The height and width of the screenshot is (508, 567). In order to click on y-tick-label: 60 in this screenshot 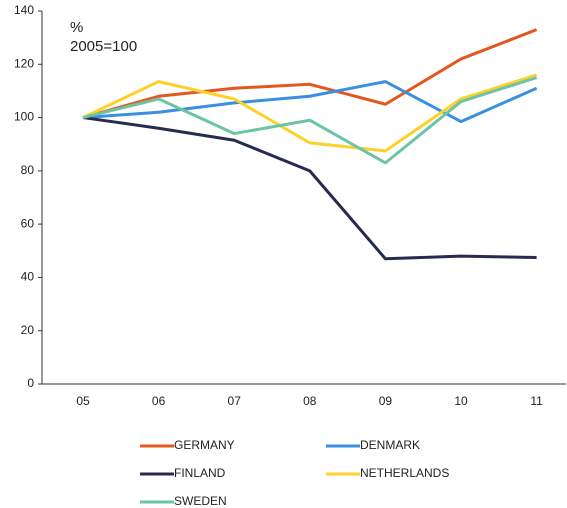, I will do `click(28, 223)`.